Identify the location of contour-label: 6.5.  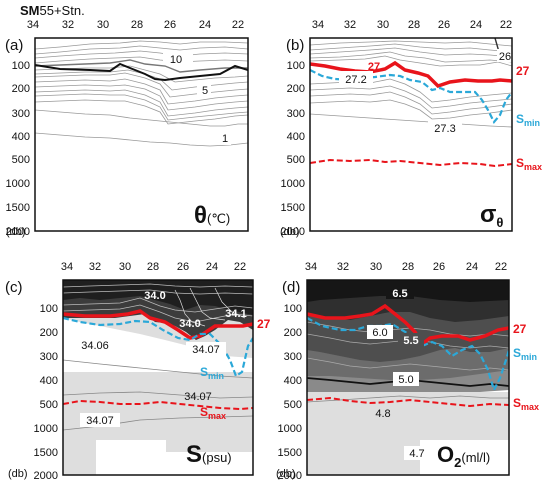
(399, 294).